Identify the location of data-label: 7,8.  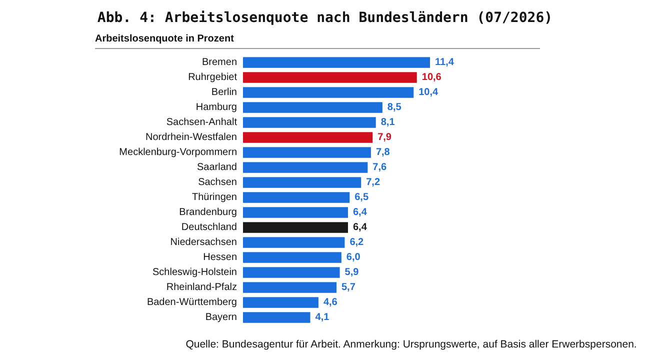
(383, 152).